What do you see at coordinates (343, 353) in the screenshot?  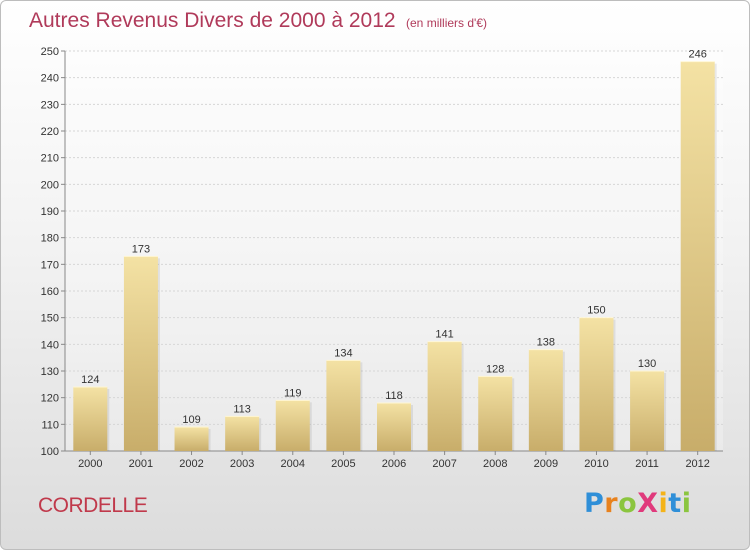 I see `bar-value-label: 134` at bounding box center [343, 353].